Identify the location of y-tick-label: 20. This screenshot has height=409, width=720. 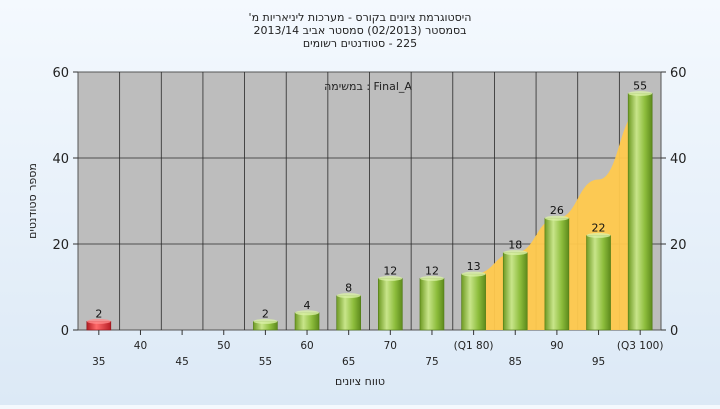
(60, 245).